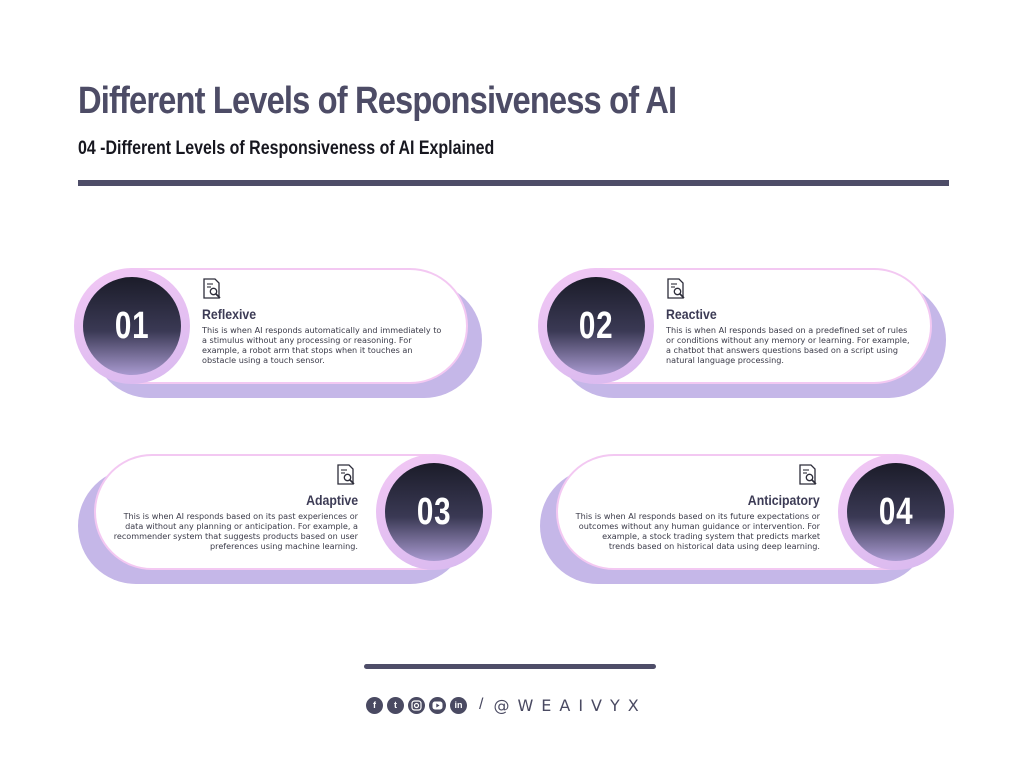  I want to click on number-badge: 03, so click(434, 512).